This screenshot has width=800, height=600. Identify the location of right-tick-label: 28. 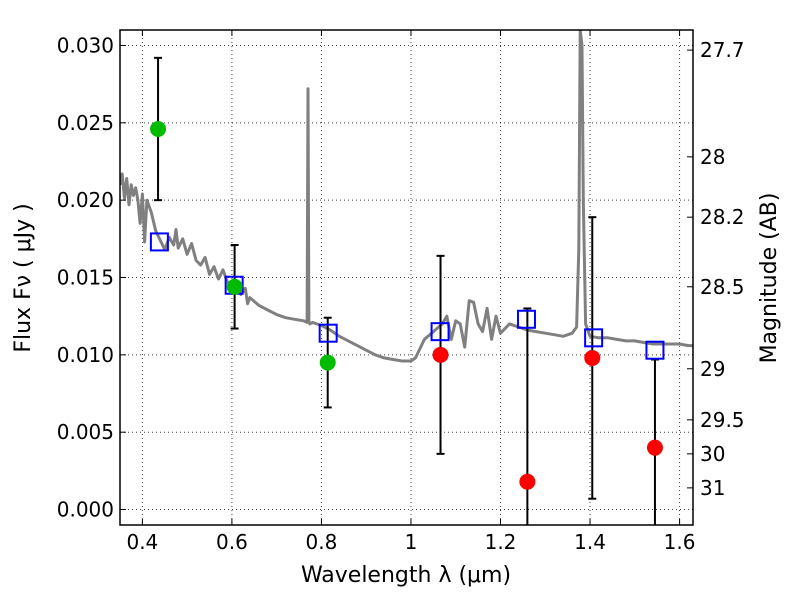
(712, 157).